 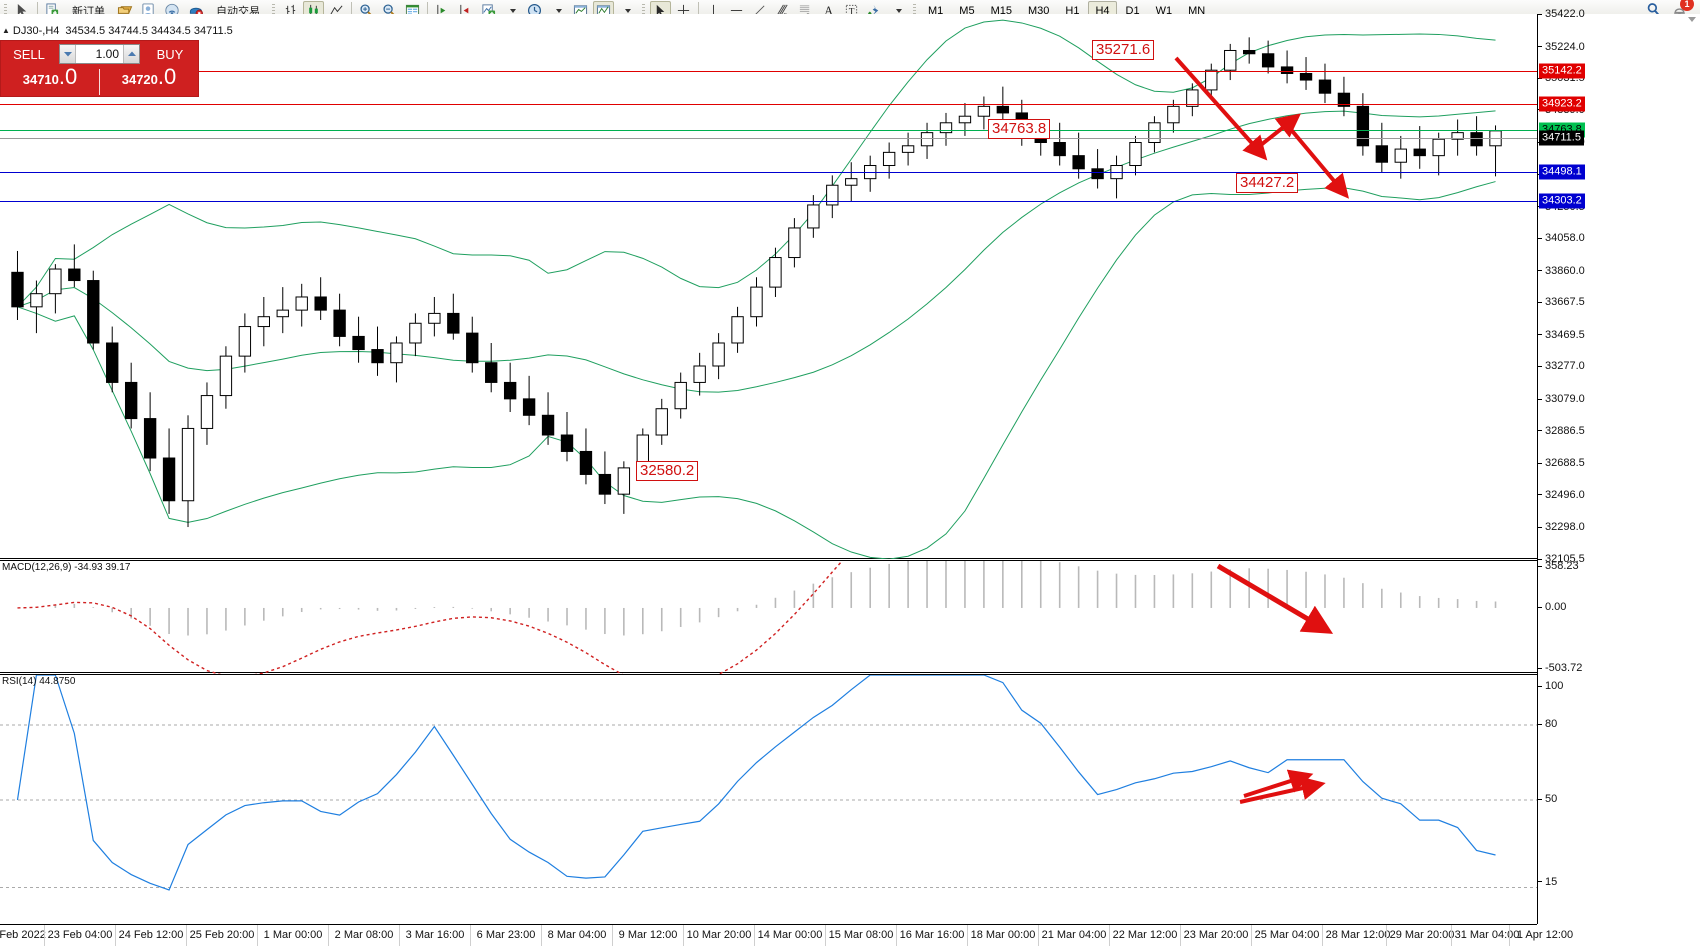 I want to click on chart-collapse-icon: ▲, so click(x=6, y=30).